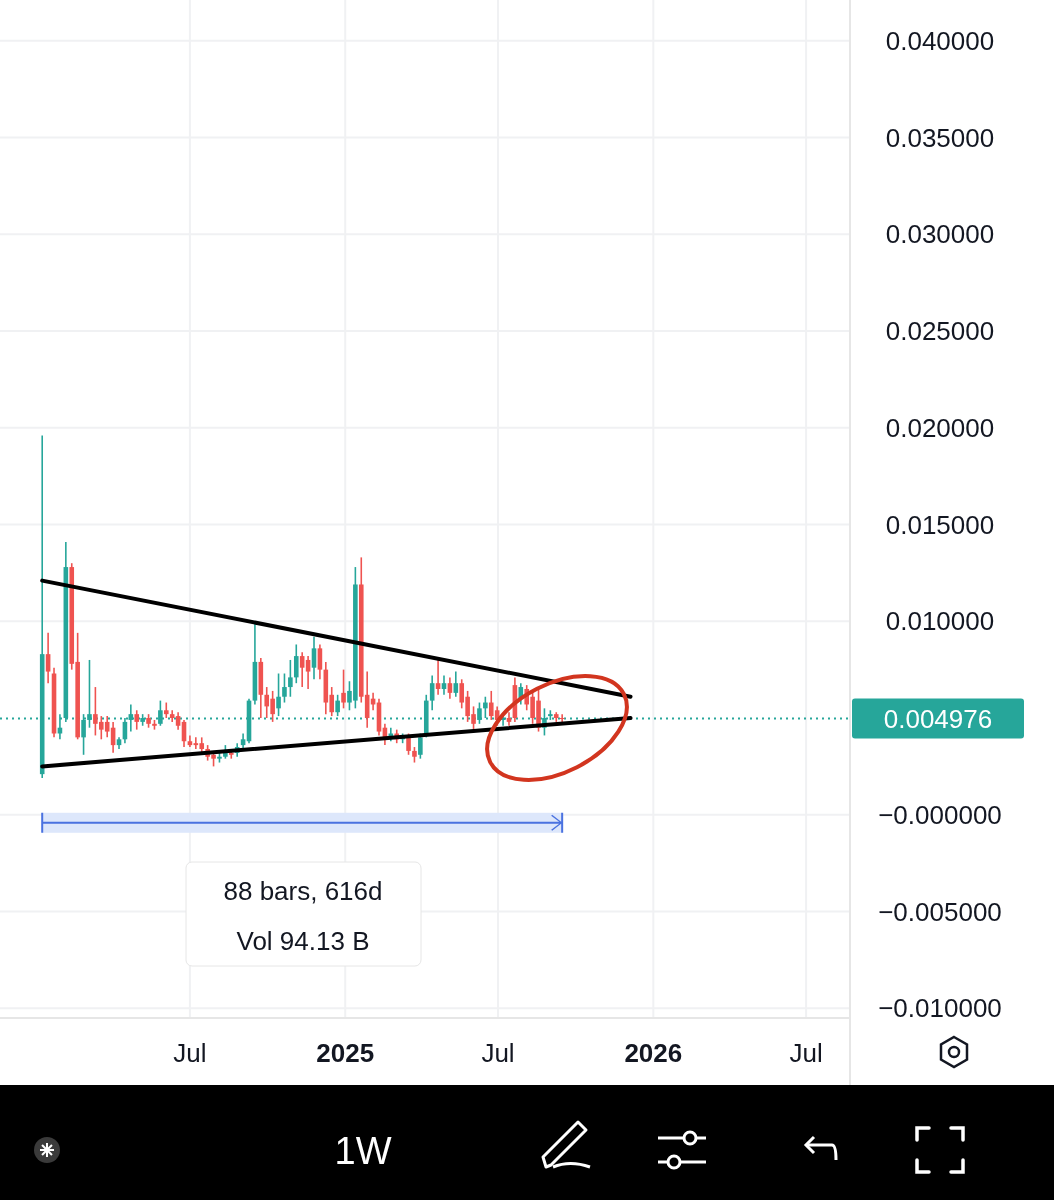  What do you see at coordinates (940, 427) in the screenshot?
I see `y-tick-label: 0.020000` at bounding box center [940, 427].